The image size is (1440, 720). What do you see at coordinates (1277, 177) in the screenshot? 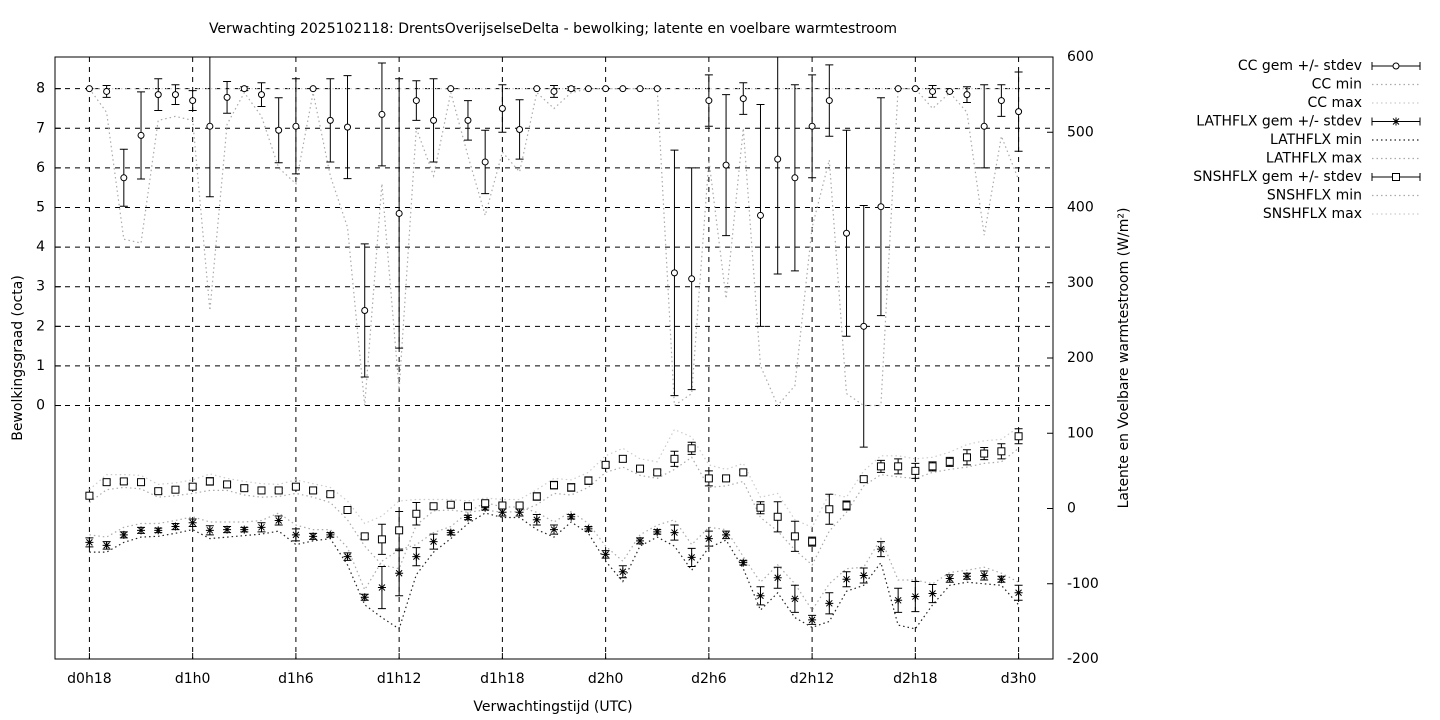
I see `legend-label: SNSHFLX gem +/- stdev` at bounding box center [1277, 177].